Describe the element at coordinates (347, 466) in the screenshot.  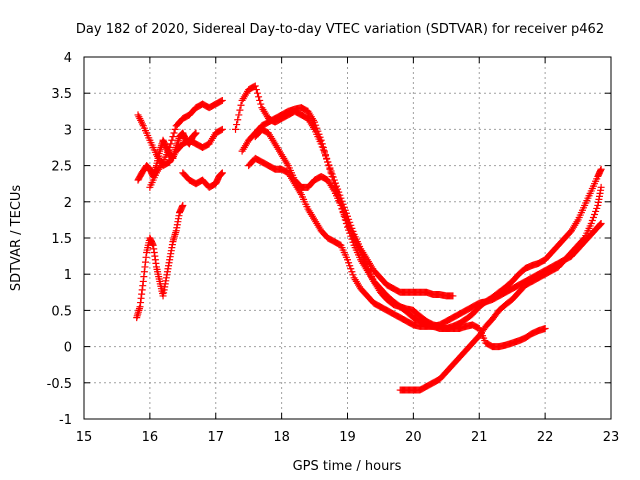
I see `x-axis-label: GPS time / hours` at that location.